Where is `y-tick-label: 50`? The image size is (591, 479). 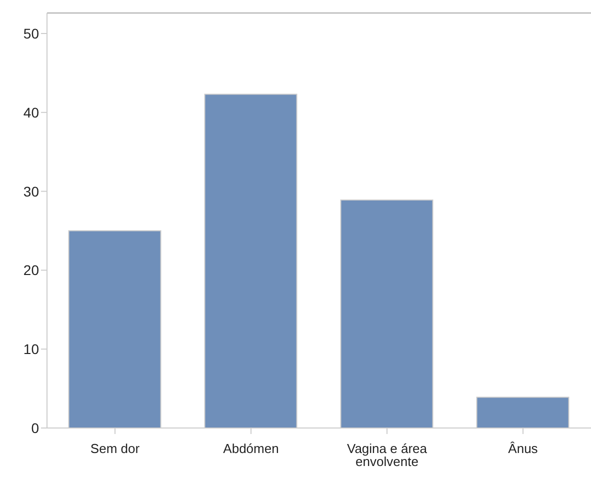 y-tick-label: 50 is located at coordinates (31, 33).